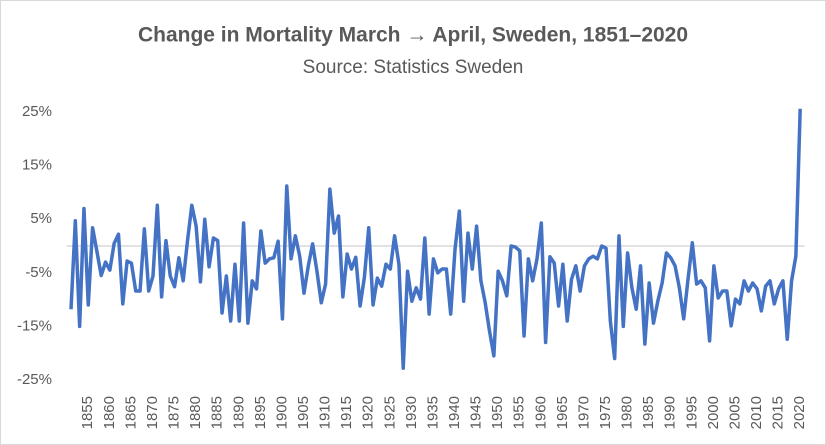 The width and height of the screenshot is (826, 445). I want to click on x-tick-label: 2005, so click(734, 412).